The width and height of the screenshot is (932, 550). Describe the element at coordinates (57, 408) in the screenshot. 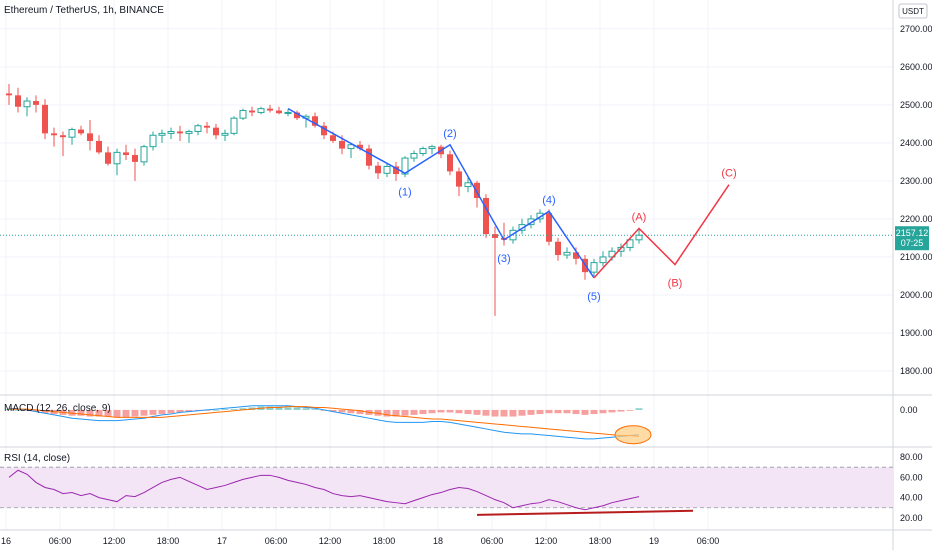

I see `macd-title: MACD (12, 26, close, 9)` at that location.